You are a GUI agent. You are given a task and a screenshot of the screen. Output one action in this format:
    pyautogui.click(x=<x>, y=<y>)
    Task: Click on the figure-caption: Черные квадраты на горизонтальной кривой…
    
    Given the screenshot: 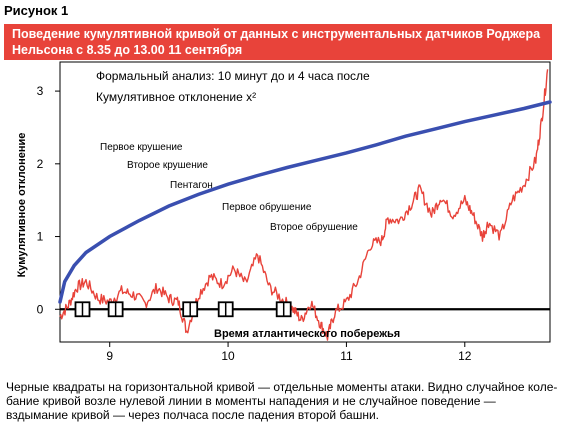 What is the action you would take?
    pyautogui.click(x=282, y=401)
    